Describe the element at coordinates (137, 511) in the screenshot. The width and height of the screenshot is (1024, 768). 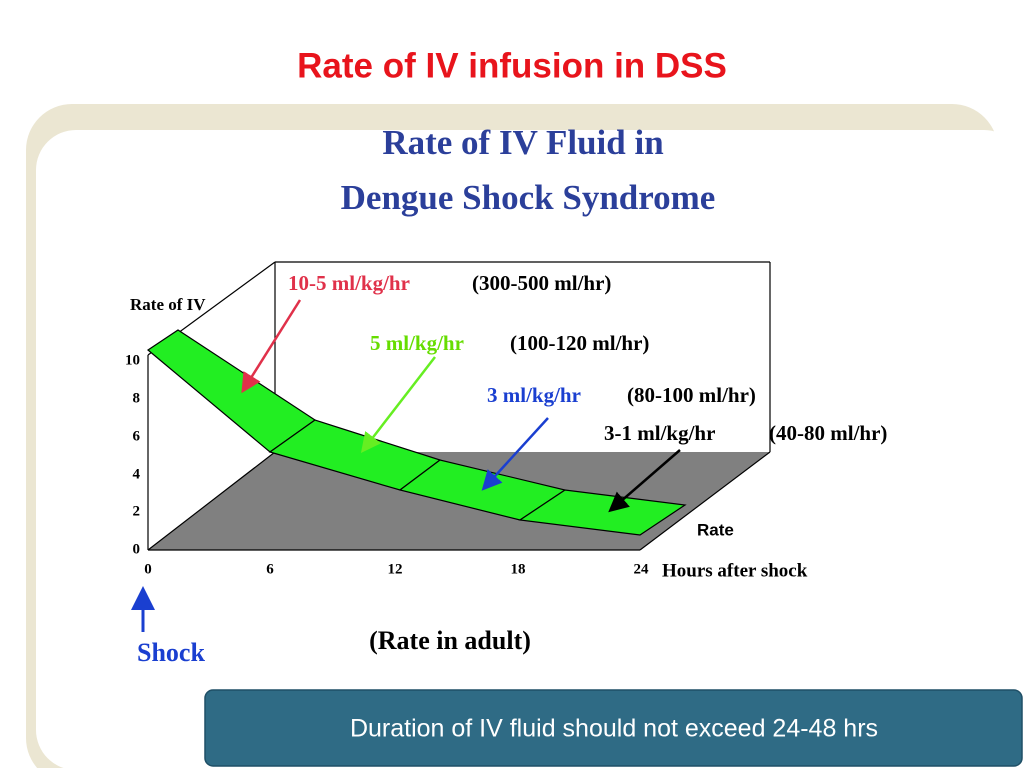
I see `y-tick-label: 2` at that location.